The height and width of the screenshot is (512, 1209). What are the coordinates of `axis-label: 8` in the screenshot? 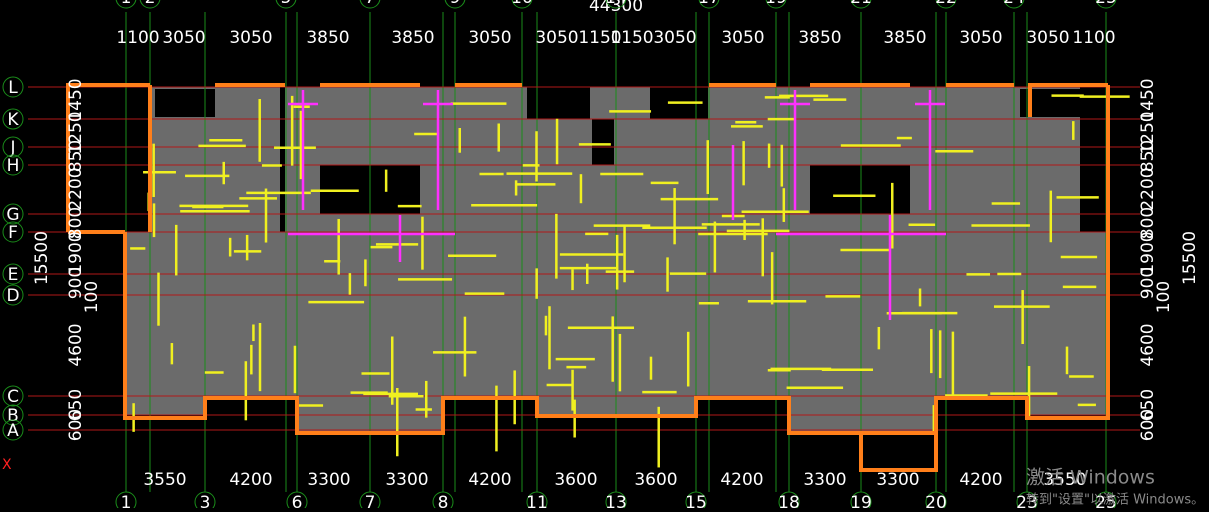 It's located at (443, 500).